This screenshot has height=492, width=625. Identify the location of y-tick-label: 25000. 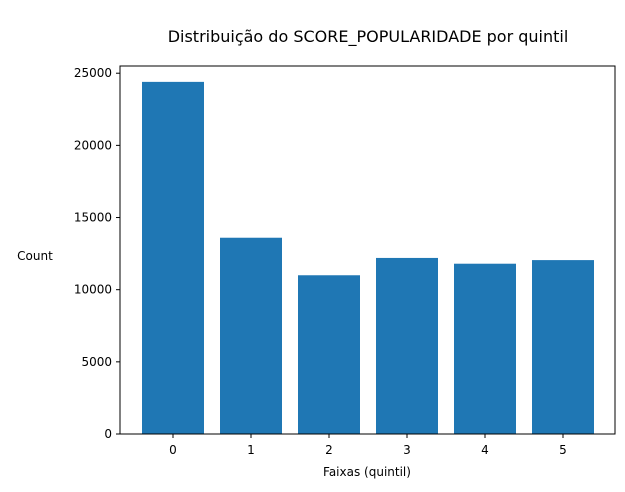
(93, 73).